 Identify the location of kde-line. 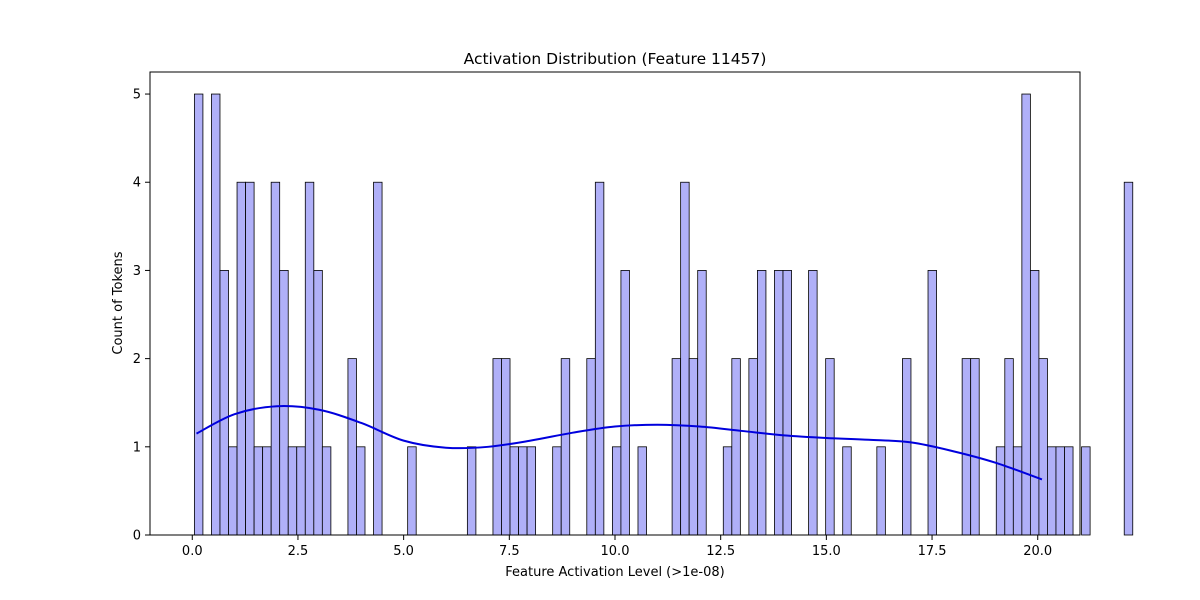
(619, 443).